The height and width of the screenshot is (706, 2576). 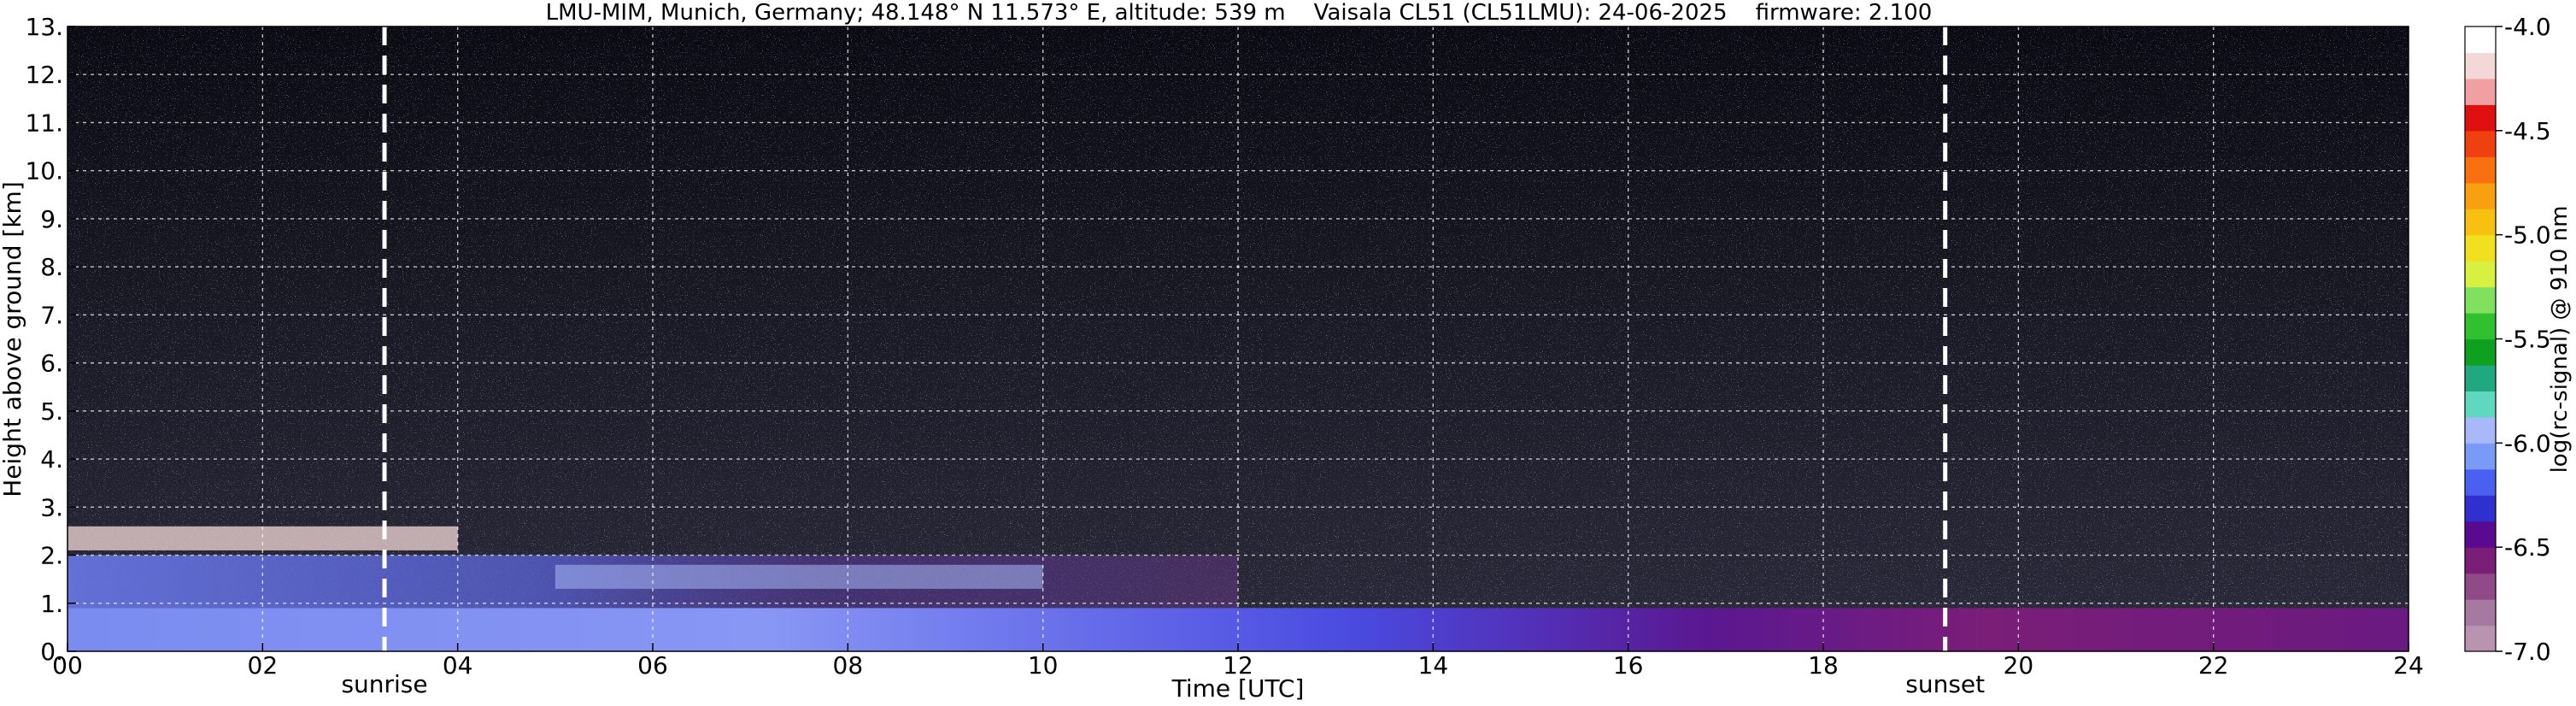 What do you see at coordinates (1238, 665) in the screenshot?
I see `x-tick-label: 12` at bounding box center [1238, 665].